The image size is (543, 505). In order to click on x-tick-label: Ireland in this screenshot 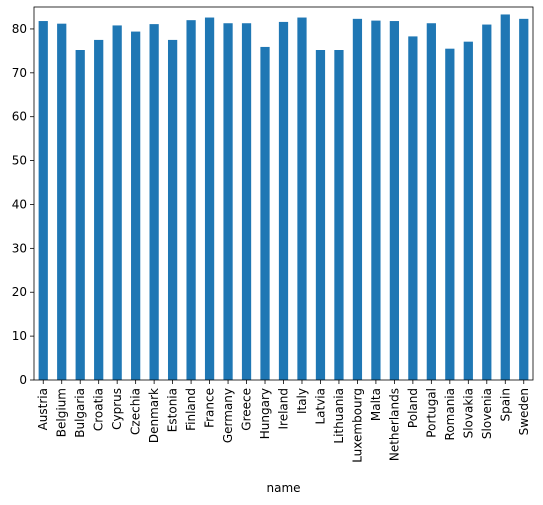, I will do `click(284, 409)`.